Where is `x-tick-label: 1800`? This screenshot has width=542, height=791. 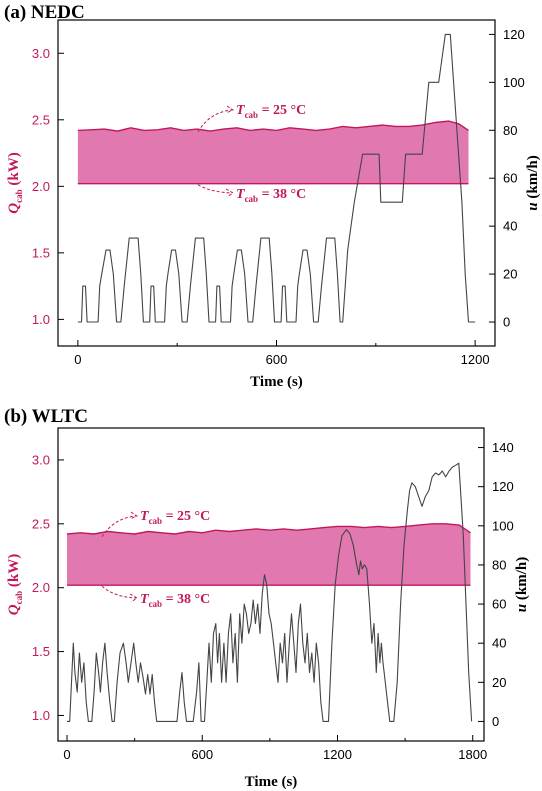 x-tick-label: 1800 is located at coordinates (472, 754).